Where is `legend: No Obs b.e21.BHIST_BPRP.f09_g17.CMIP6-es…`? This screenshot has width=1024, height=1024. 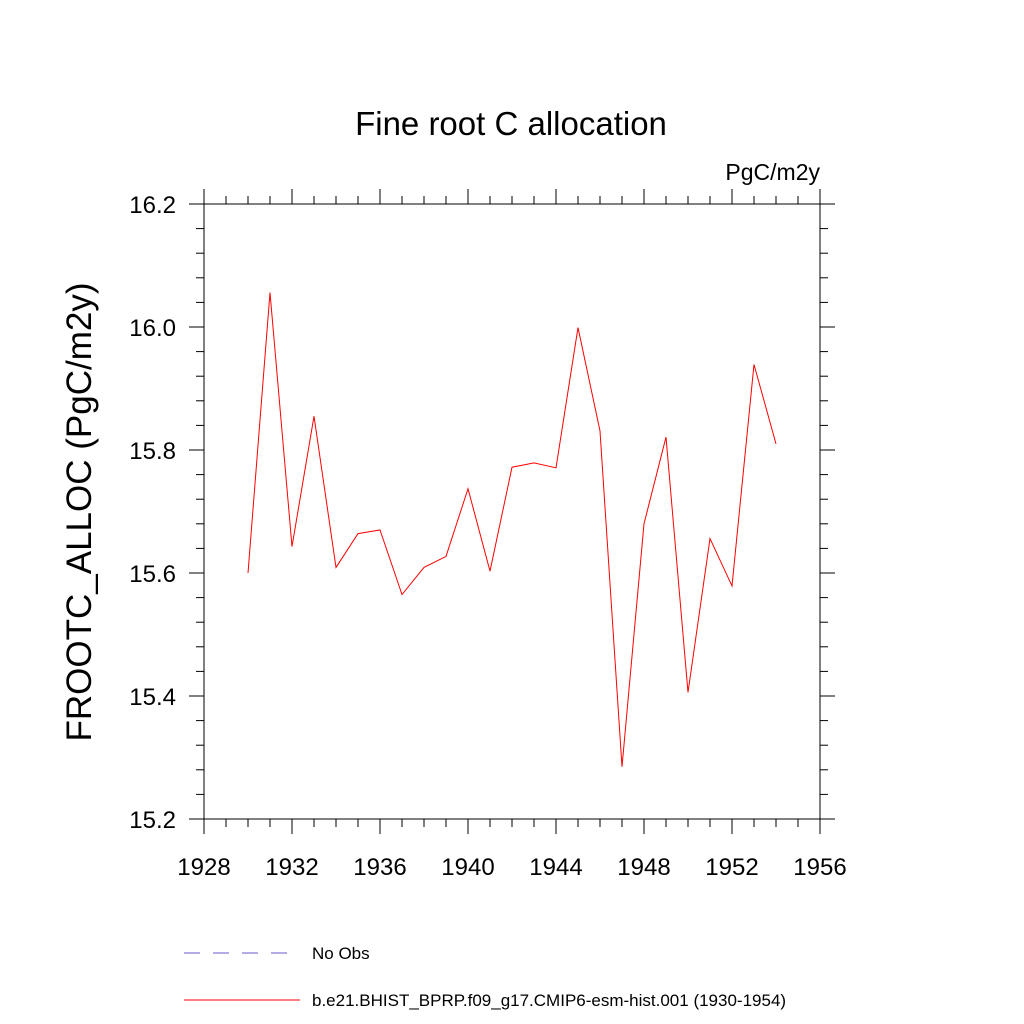 legend: No Obs b.e21.BHIST_BPRP.f09_g17.CMIP6-es… is located at coordinates (485, 977).